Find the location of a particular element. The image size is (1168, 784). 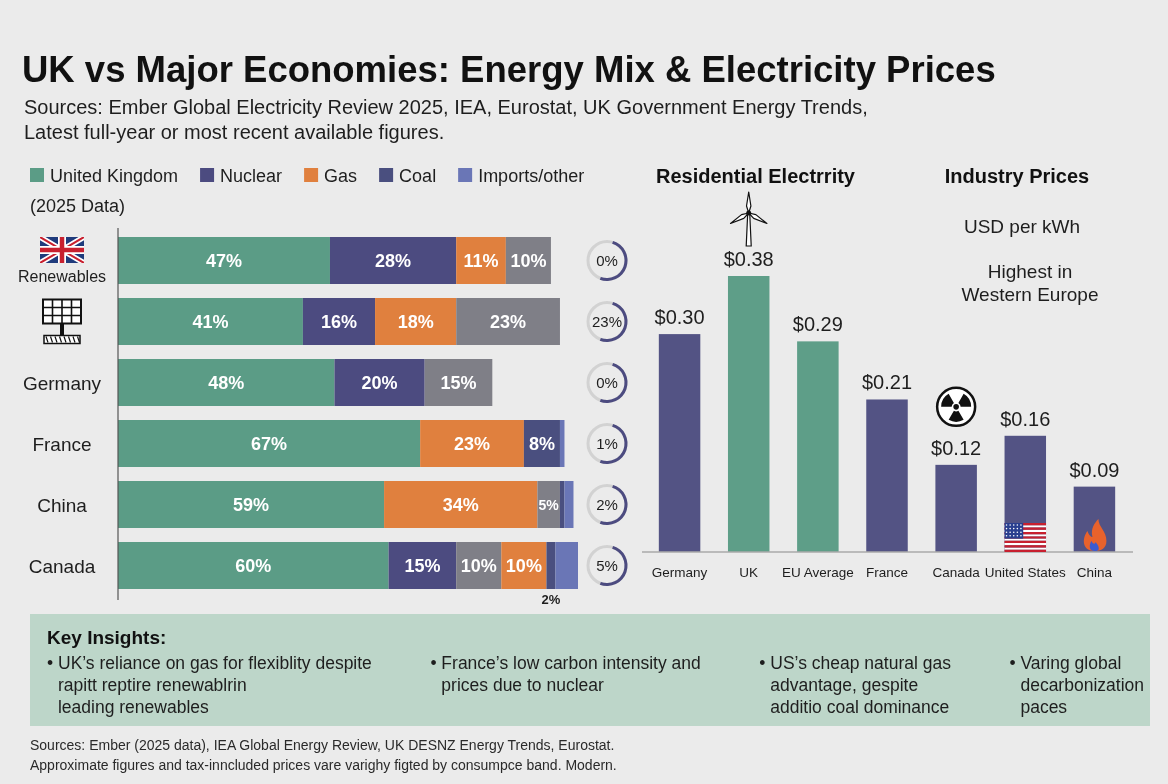

legend-label: Coal is located at coordinates (418, 176).